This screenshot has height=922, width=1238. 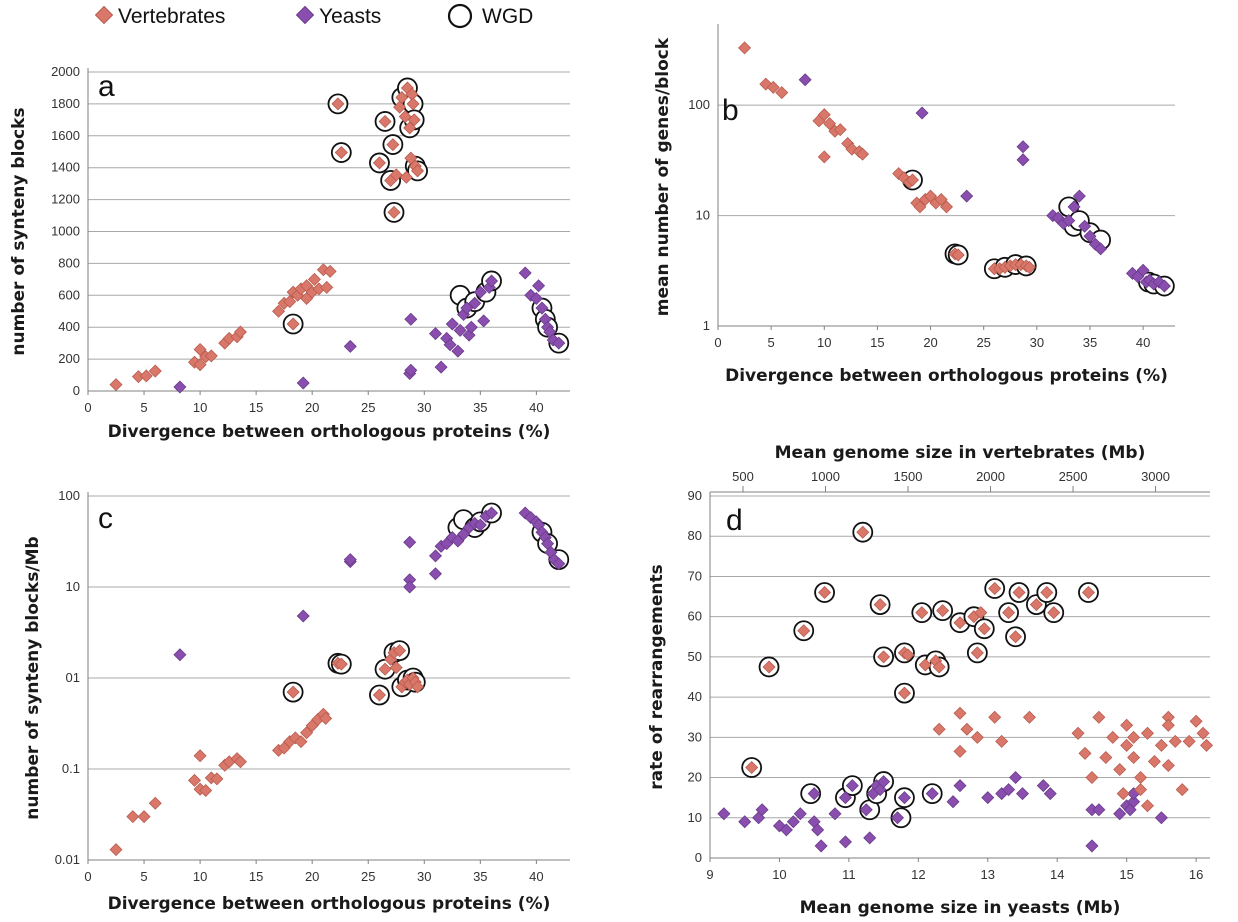 I want to click on y-tick-label: 60, so click(x=695, y=616).